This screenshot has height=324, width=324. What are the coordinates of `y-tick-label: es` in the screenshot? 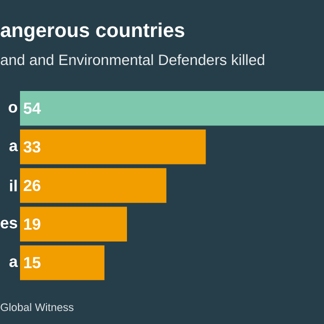 It's located at (9, 224).